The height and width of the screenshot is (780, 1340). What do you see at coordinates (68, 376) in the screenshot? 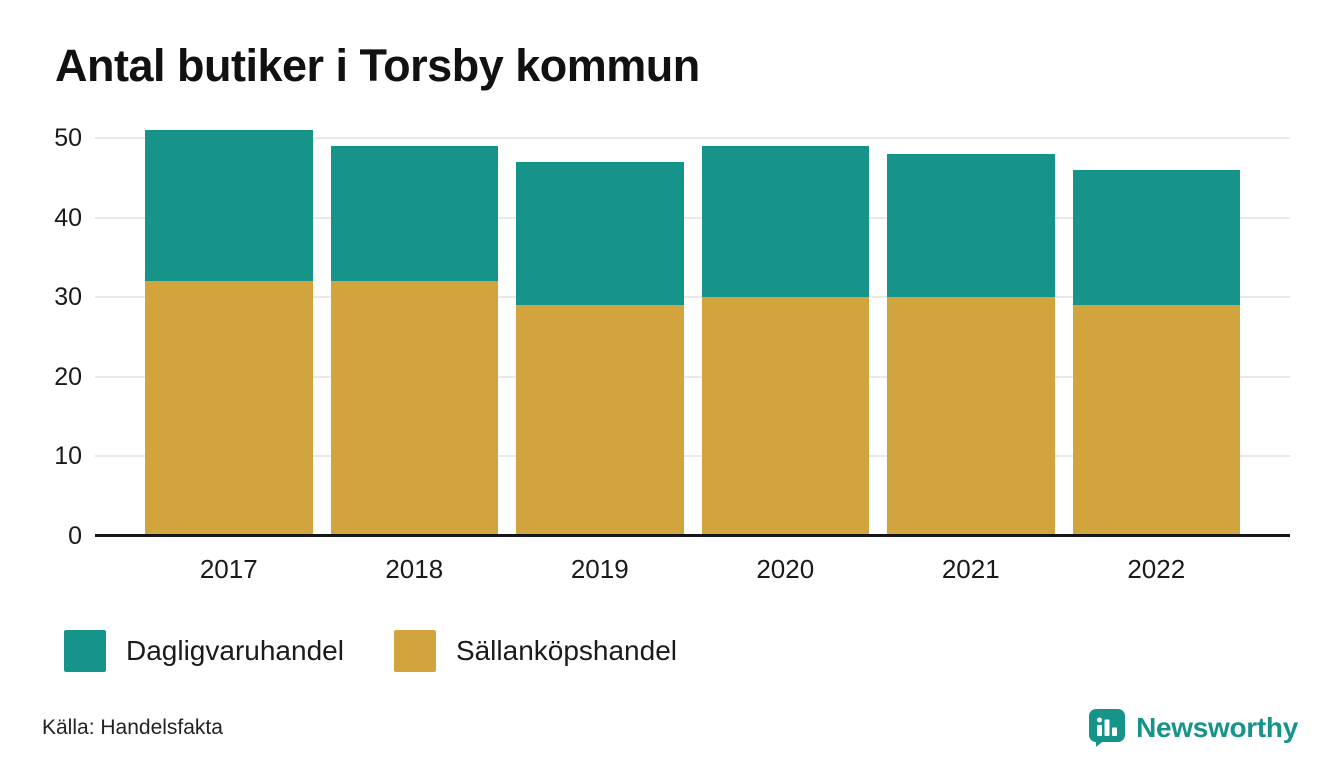
I see `y-tick-label-20: 20` at bounding box center [68, 376].